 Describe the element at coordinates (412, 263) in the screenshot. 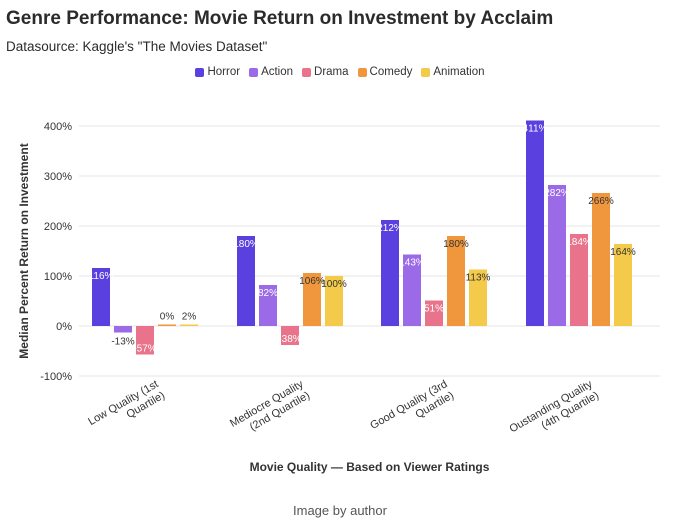

I see `data-label: 143%` at that location.